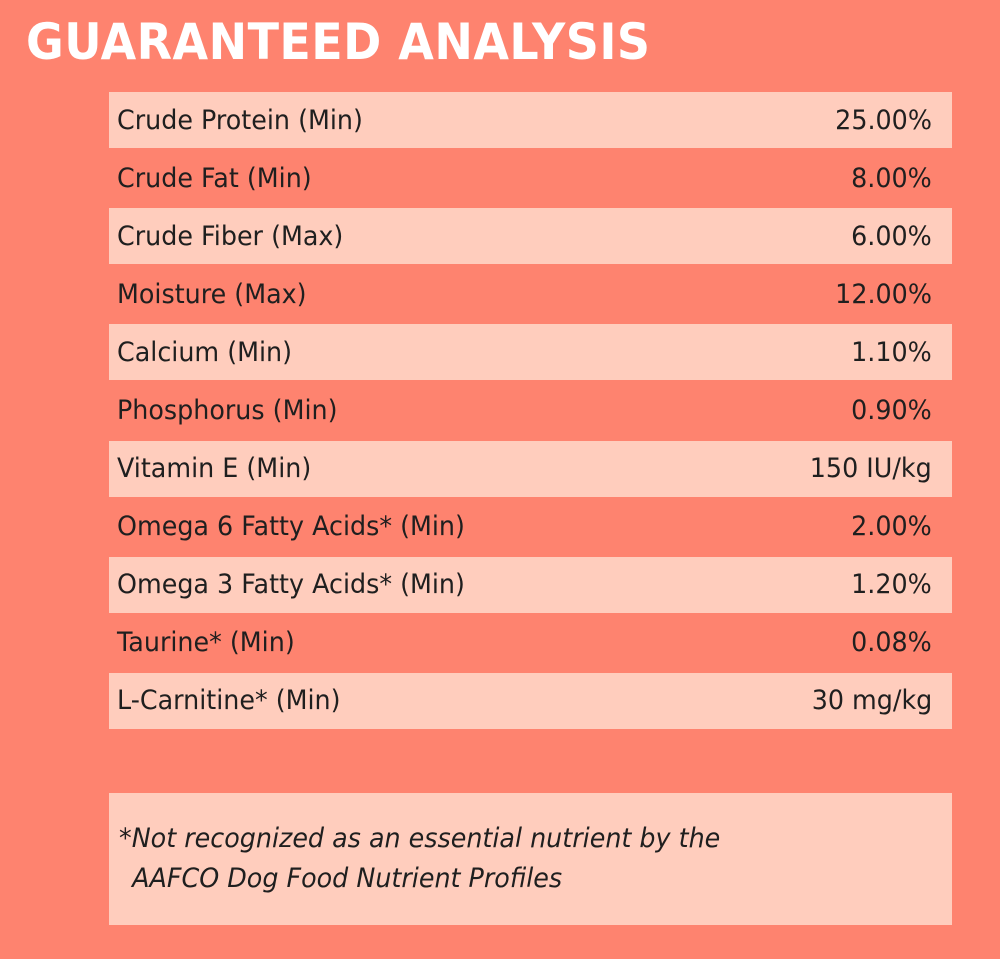 Image resolution: width=1000 pixels, height=959 pixels. What do you see at coordinates (883, 120) in the screenshot?
I see `nutrient-value: 25.00%` at bounding box center [883, 120].